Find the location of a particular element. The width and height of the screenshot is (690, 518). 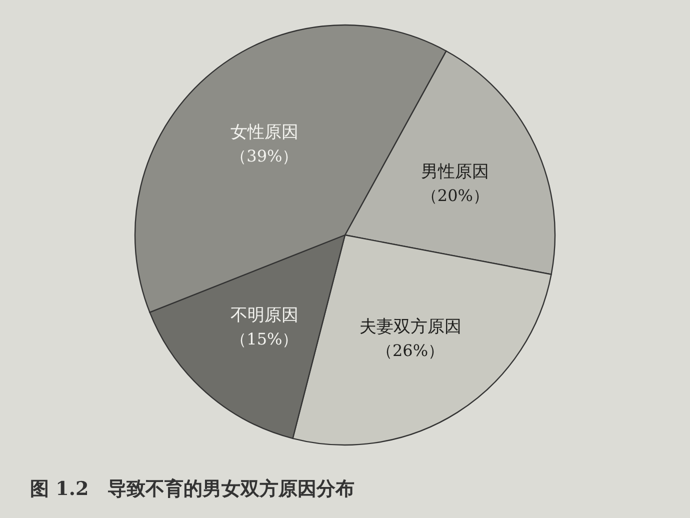

slice-label: 男性原因 is located at coordinates (455, 172).